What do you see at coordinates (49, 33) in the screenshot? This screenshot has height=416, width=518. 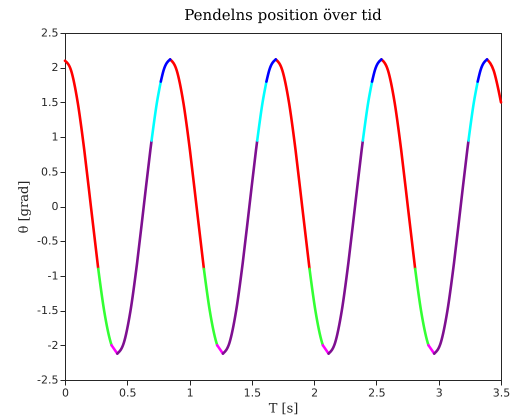 I see `y-tick-label: 2.5` at bounding box center [49, 33].